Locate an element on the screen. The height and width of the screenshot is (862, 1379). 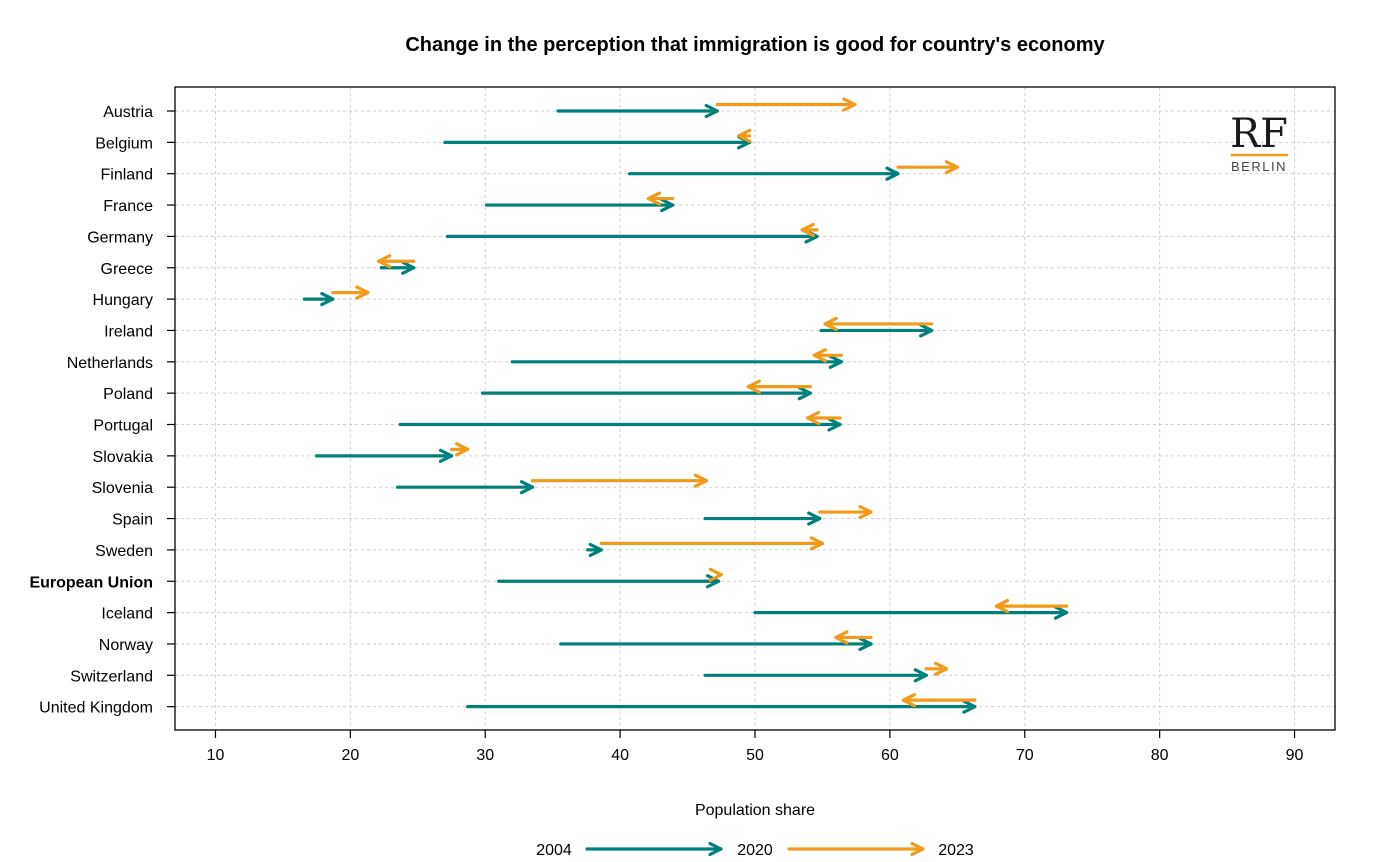
country-label: Netherlands is located at coordinates (110, 363).